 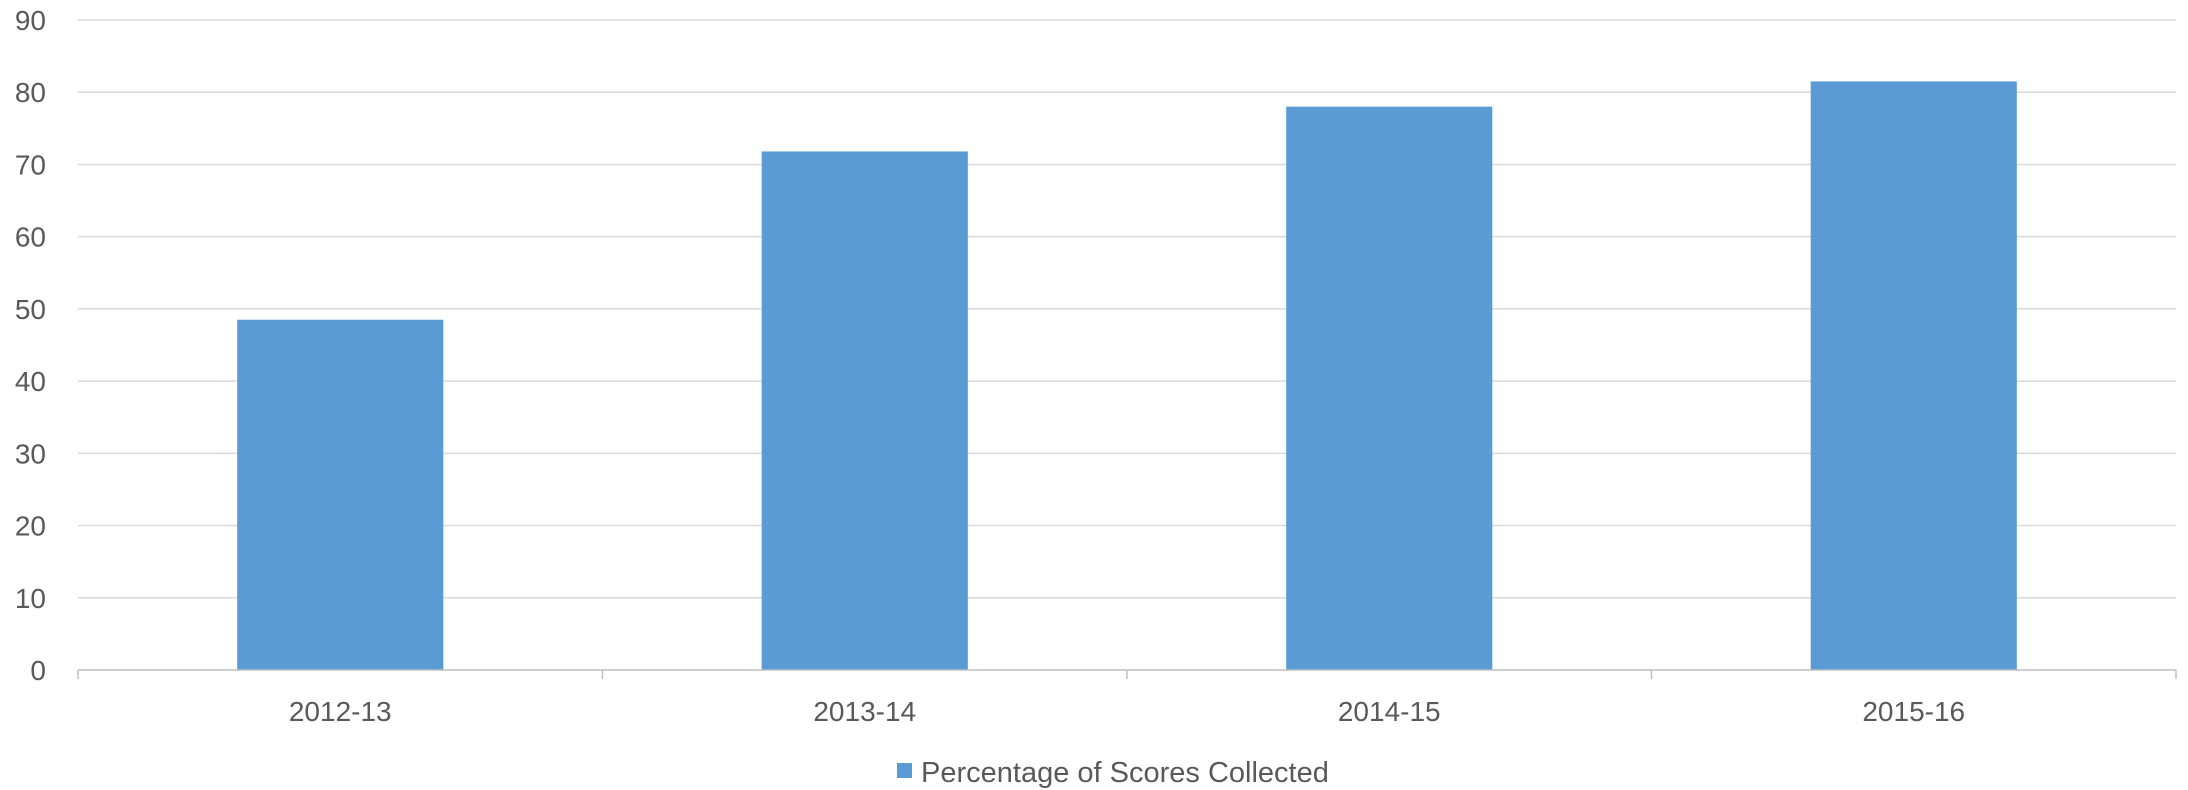 What do you see at coordinates (1913, 711) in the screenshot?
I see `x-tick-label: 2015-16` at bounding box center [1913, 711].